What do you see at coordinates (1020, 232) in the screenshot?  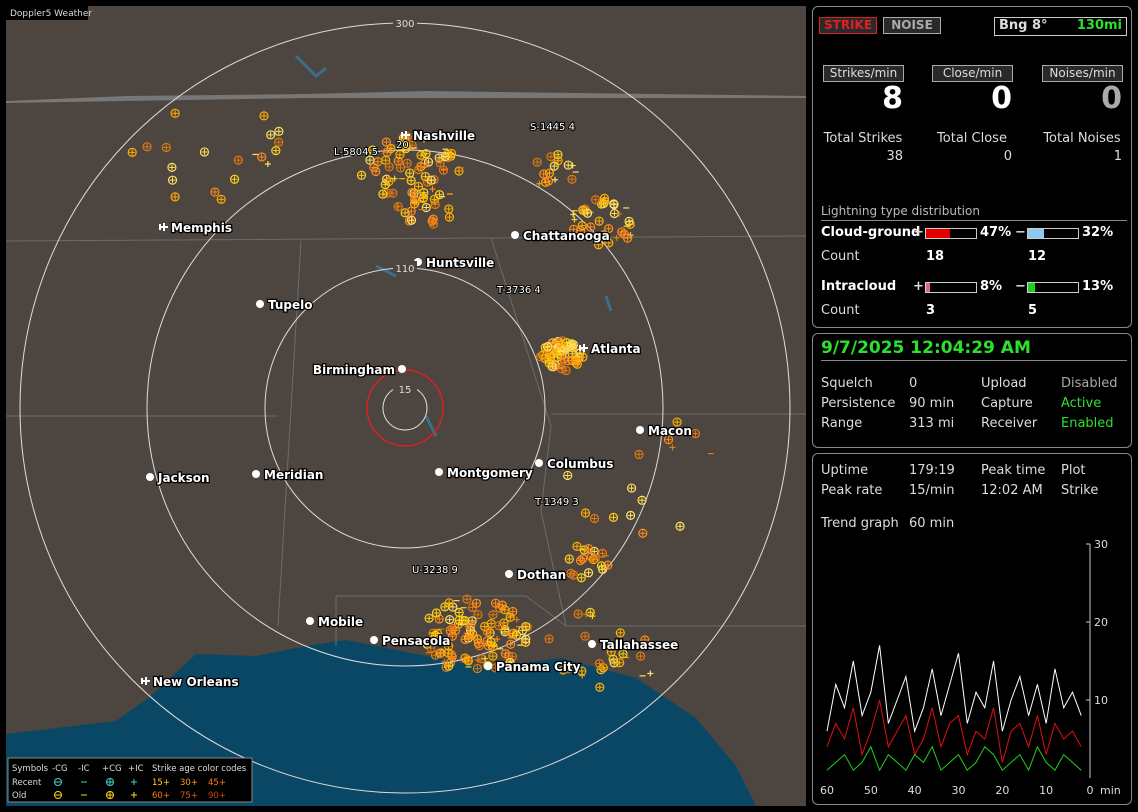 I see `sign: −` at bounding box center [1020, 232].